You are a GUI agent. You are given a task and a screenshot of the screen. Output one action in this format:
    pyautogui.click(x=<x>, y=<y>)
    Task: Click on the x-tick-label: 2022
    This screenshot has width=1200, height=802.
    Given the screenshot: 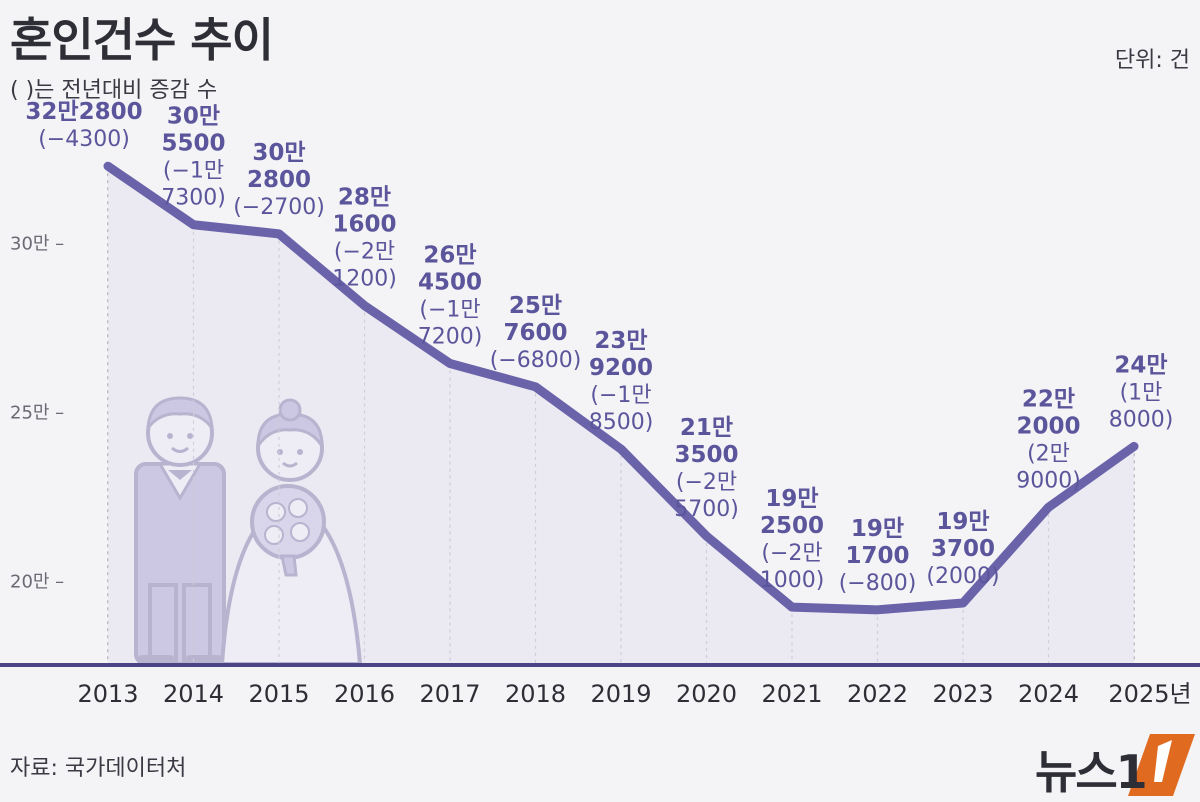 What is the action you would take?
    pyautogui.click(x=877, y=694)
    